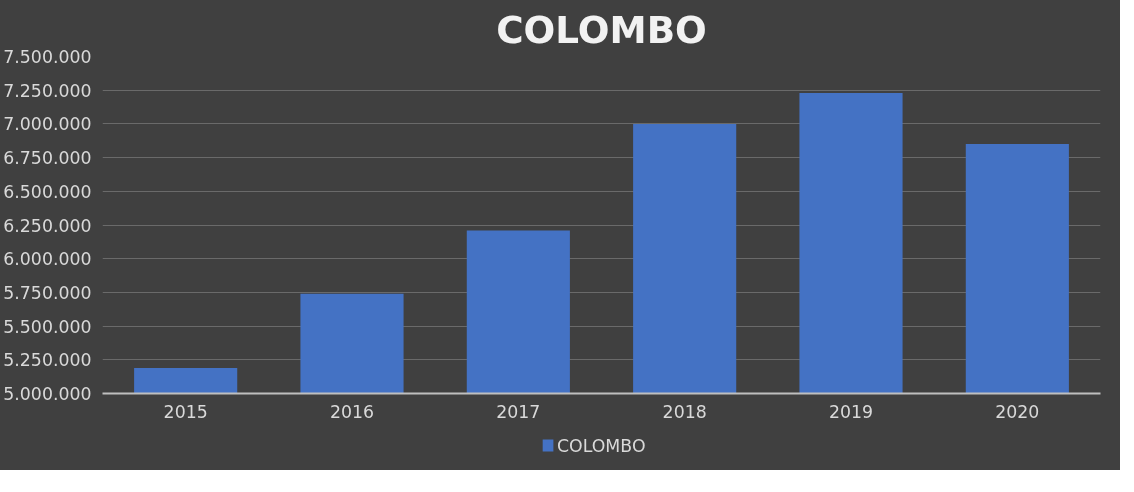 This screenshot has width=1134, height=492. Describe the element at coordinates (352, 411) in the screenshot. I see `x-tick-label: 2016` at that location.